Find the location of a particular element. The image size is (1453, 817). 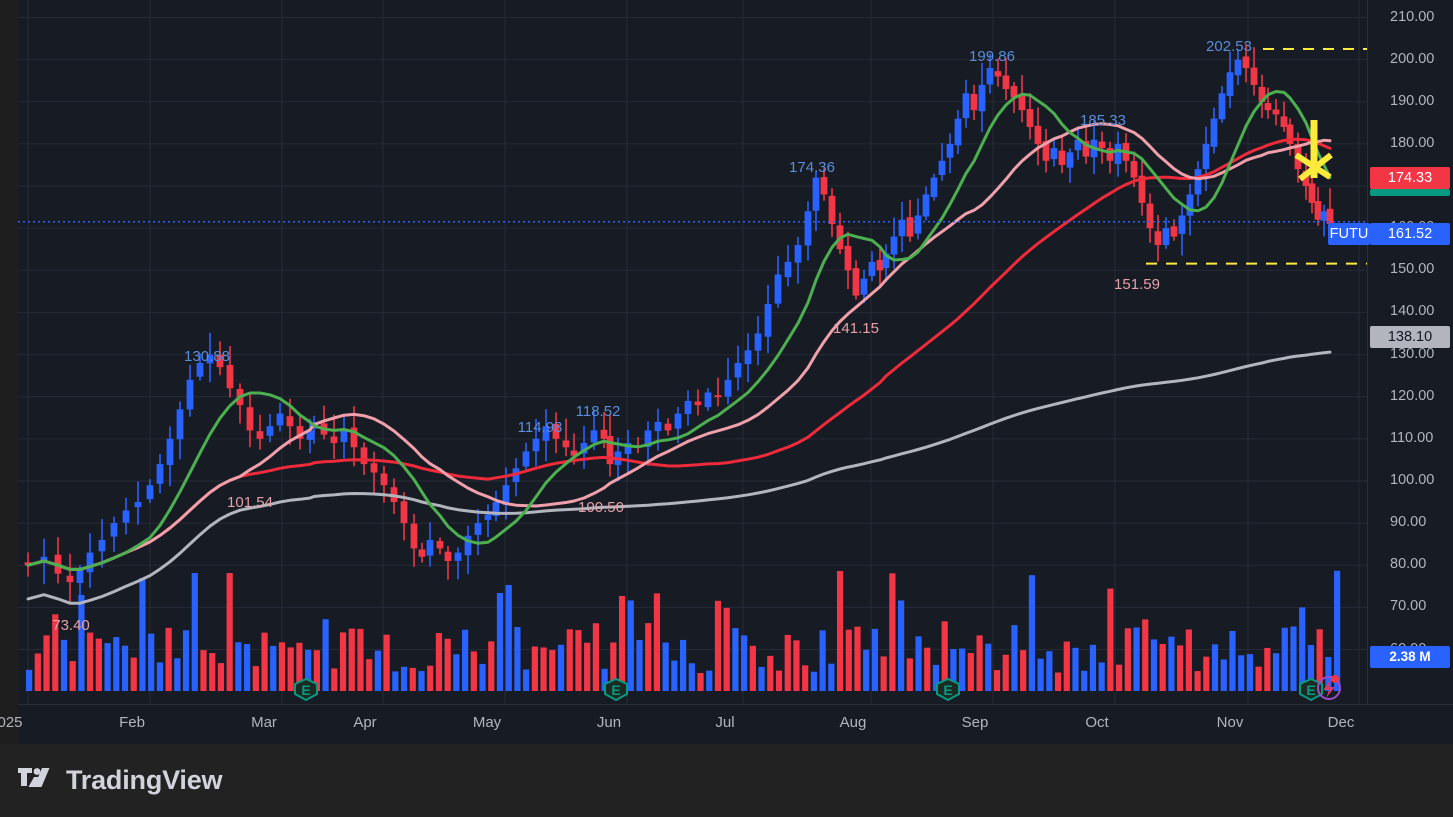

branding-bar: TradingView is located at coordinates (726, 780).